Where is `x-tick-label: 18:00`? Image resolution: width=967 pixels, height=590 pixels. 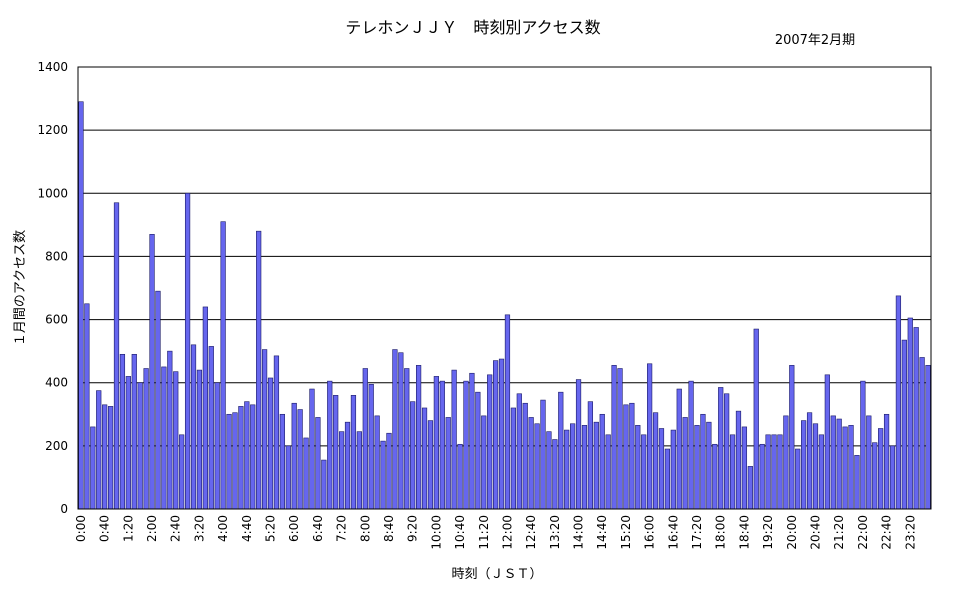 x-tick-label: 18:00 is located at coordinates (721, 532).